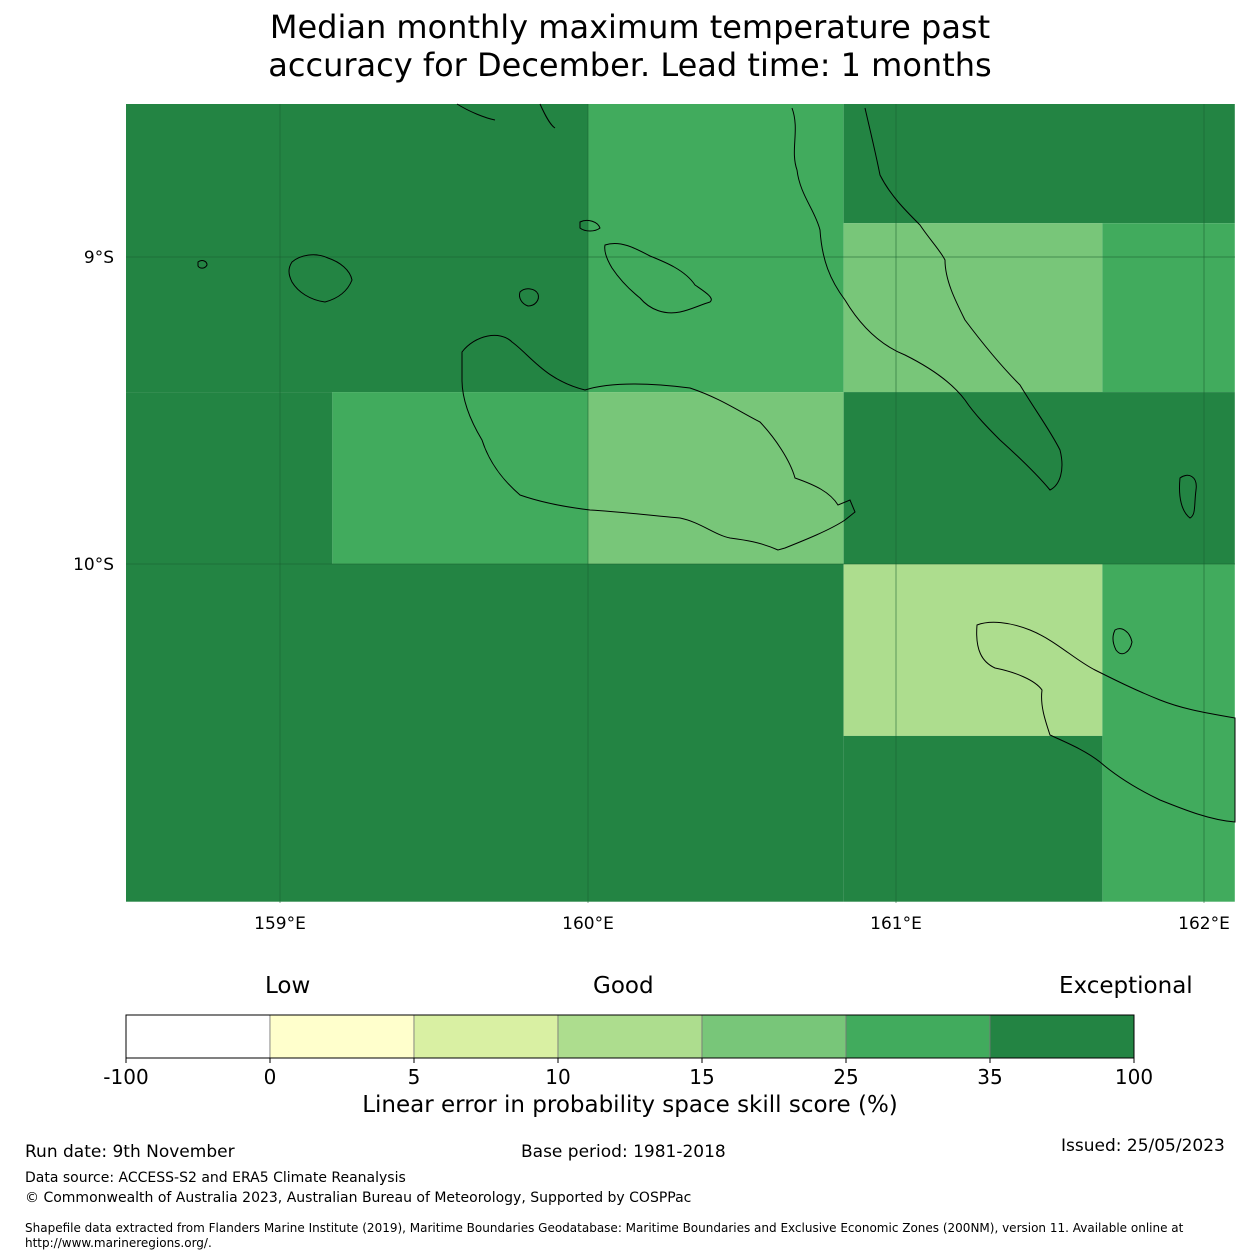 The height and width of the screenshot is (1260, 1260). Describe the element at coordinates (506, 116) in the screenshot. I see `coastline-islet-f` at that location.